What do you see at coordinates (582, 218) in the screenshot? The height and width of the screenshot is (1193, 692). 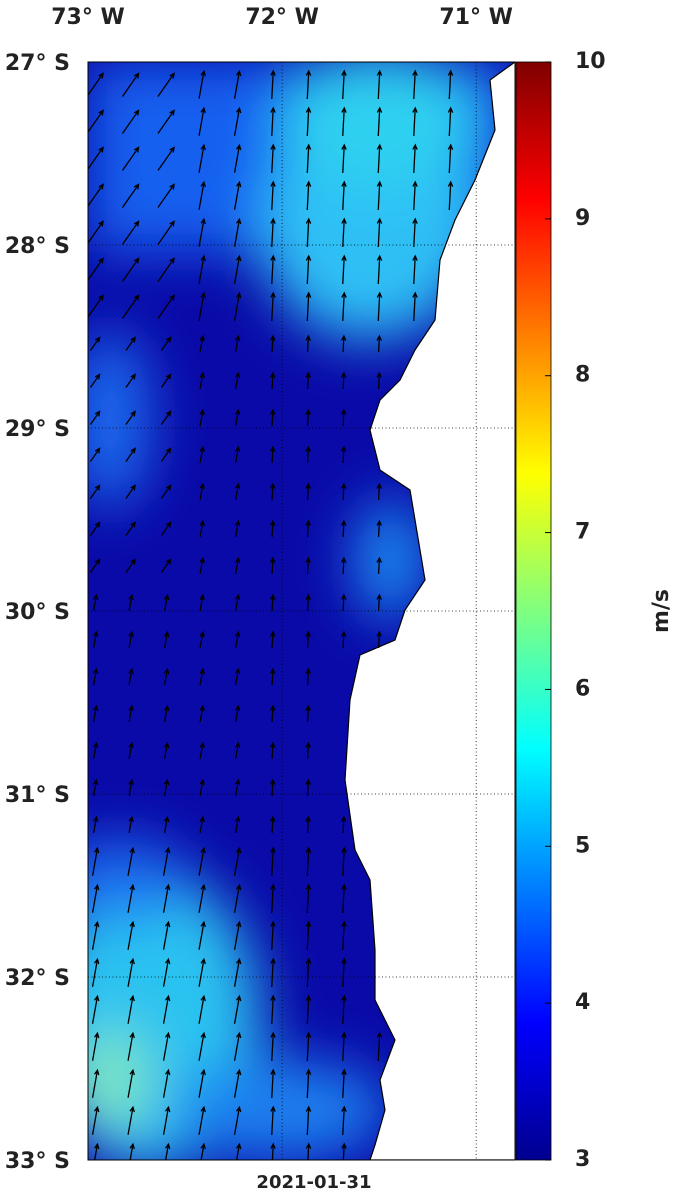 I see `colorbar-tick-label: 9` at bounding box center [582, 218].